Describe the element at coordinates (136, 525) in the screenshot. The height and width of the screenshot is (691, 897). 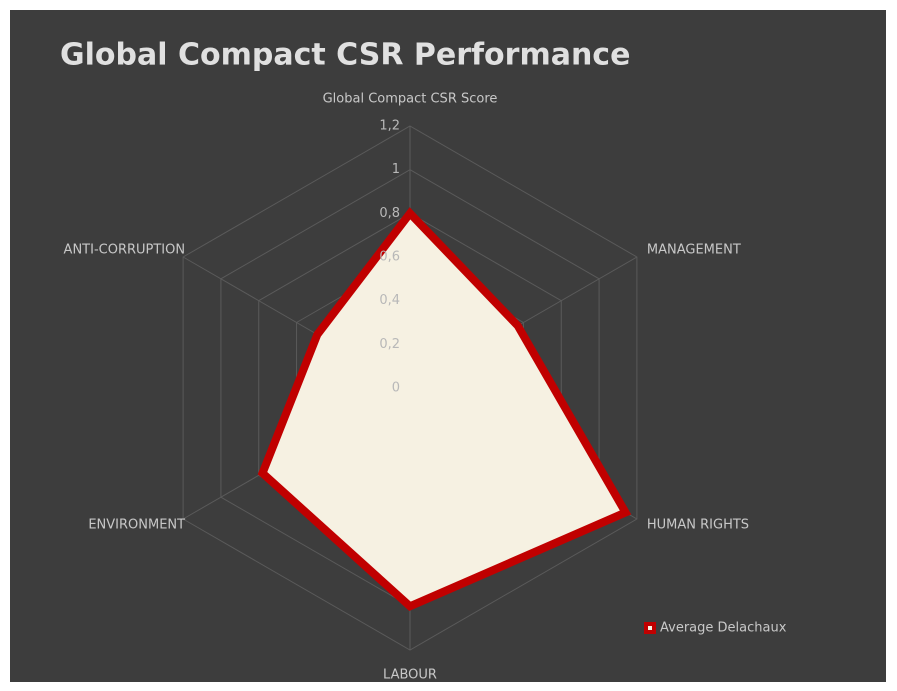
I see `category-label: ENVIRONMENT` at that location.